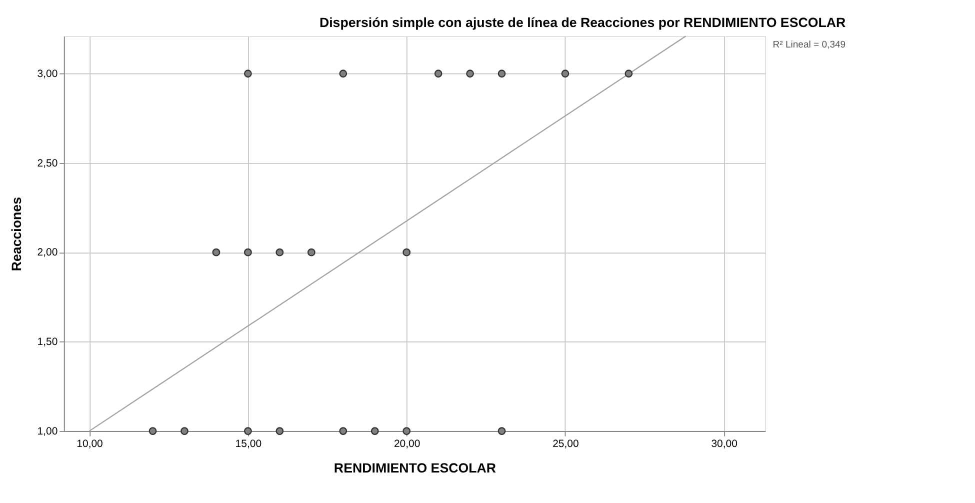  What do you see at coordinates (415, 468) in the screenshot?
I see `x-axis-title: RENDIMIENTO ESCOLAR` at bounding box center [415, 468].